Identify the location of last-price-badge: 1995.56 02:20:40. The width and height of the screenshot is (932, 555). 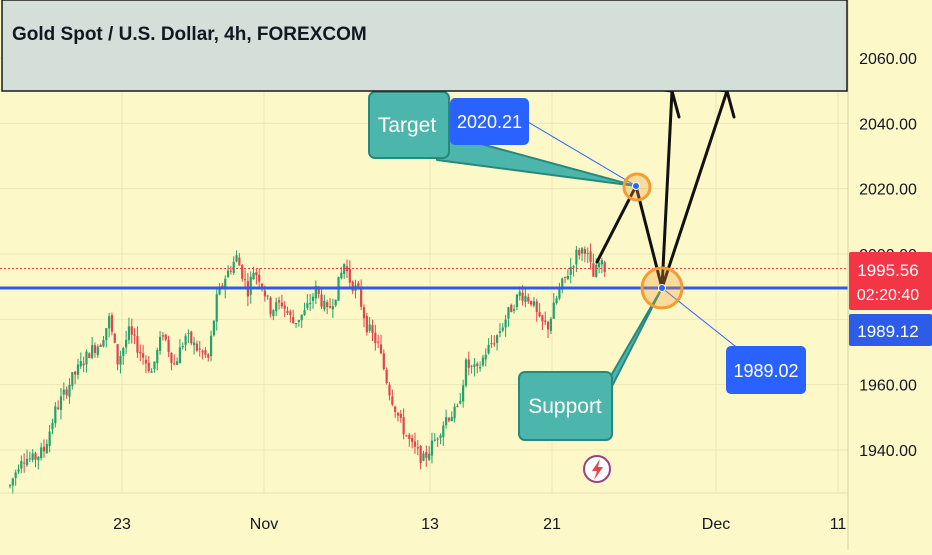
(890, 281).